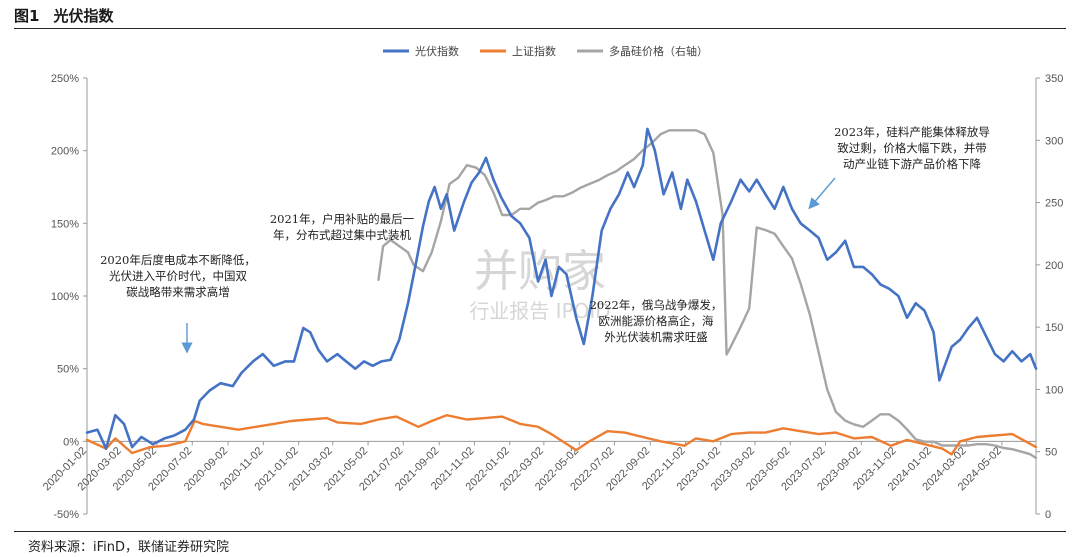 The image size is (1080, 557). Describe the element at coordinates (658, 51) in the screenshot. I see `legend-label-2: 多晶硅价格（右轴）` at that location.